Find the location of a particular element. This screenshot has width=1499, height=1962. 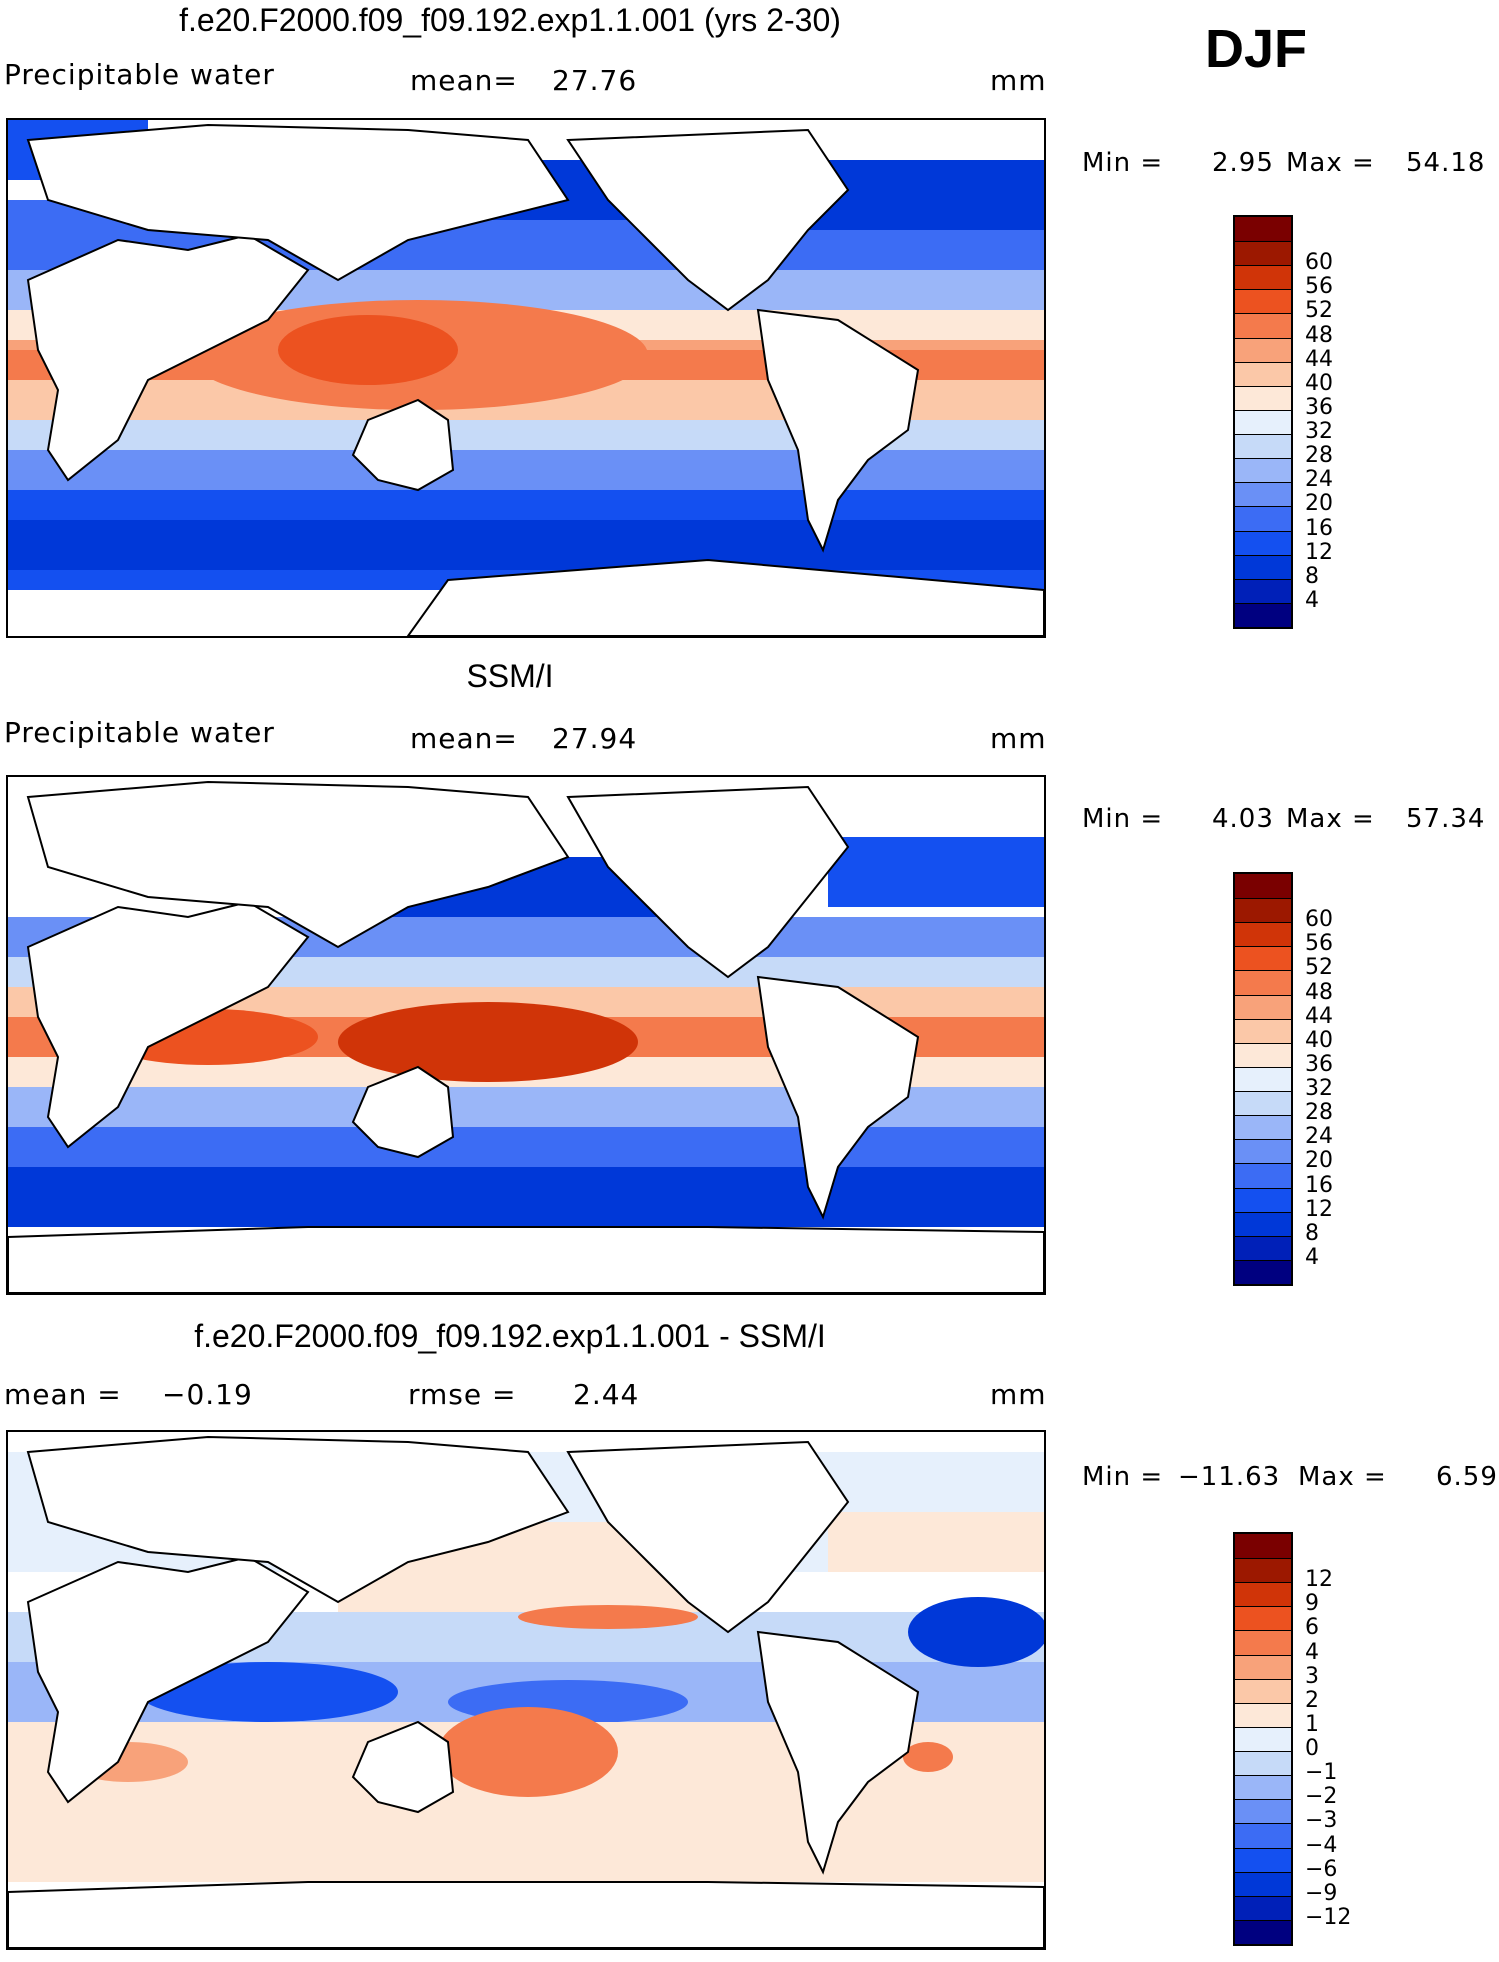

dry-anomaly is located at coordinates (268, 1692).